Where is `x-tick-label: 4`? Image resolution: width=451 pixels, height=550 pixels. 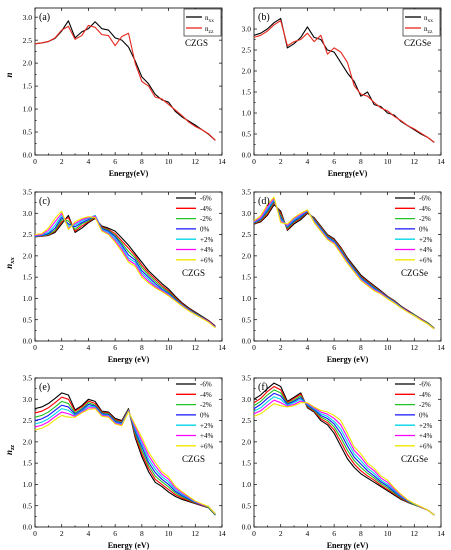 x-tick-label: 4 is located at coordinates (308, 347).